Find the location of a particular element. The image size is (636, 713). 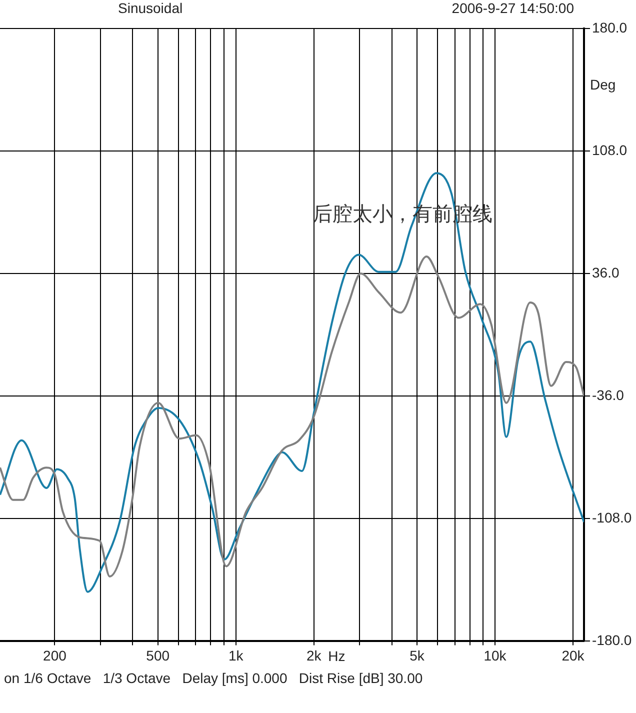

x-tick-label: 1k is located at coordinates (236, 655).